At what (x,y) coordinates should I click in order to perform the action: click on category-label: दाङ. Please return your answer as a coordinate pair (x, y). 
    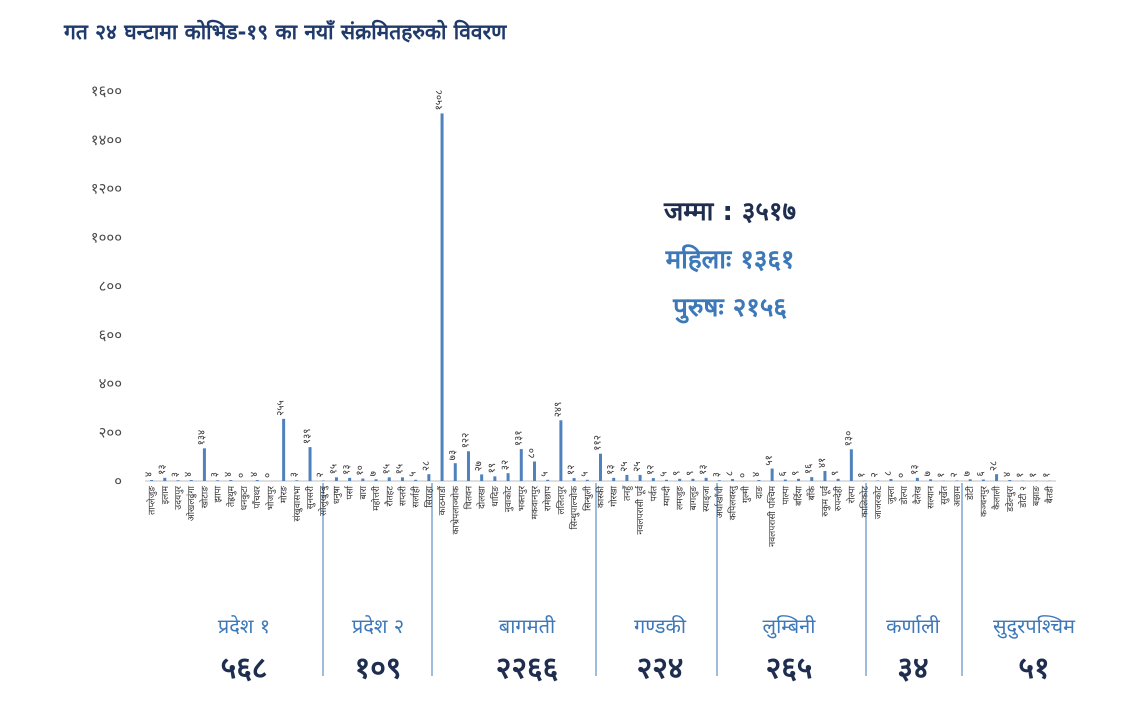
    Looking at the image, I should click on (760, 492).